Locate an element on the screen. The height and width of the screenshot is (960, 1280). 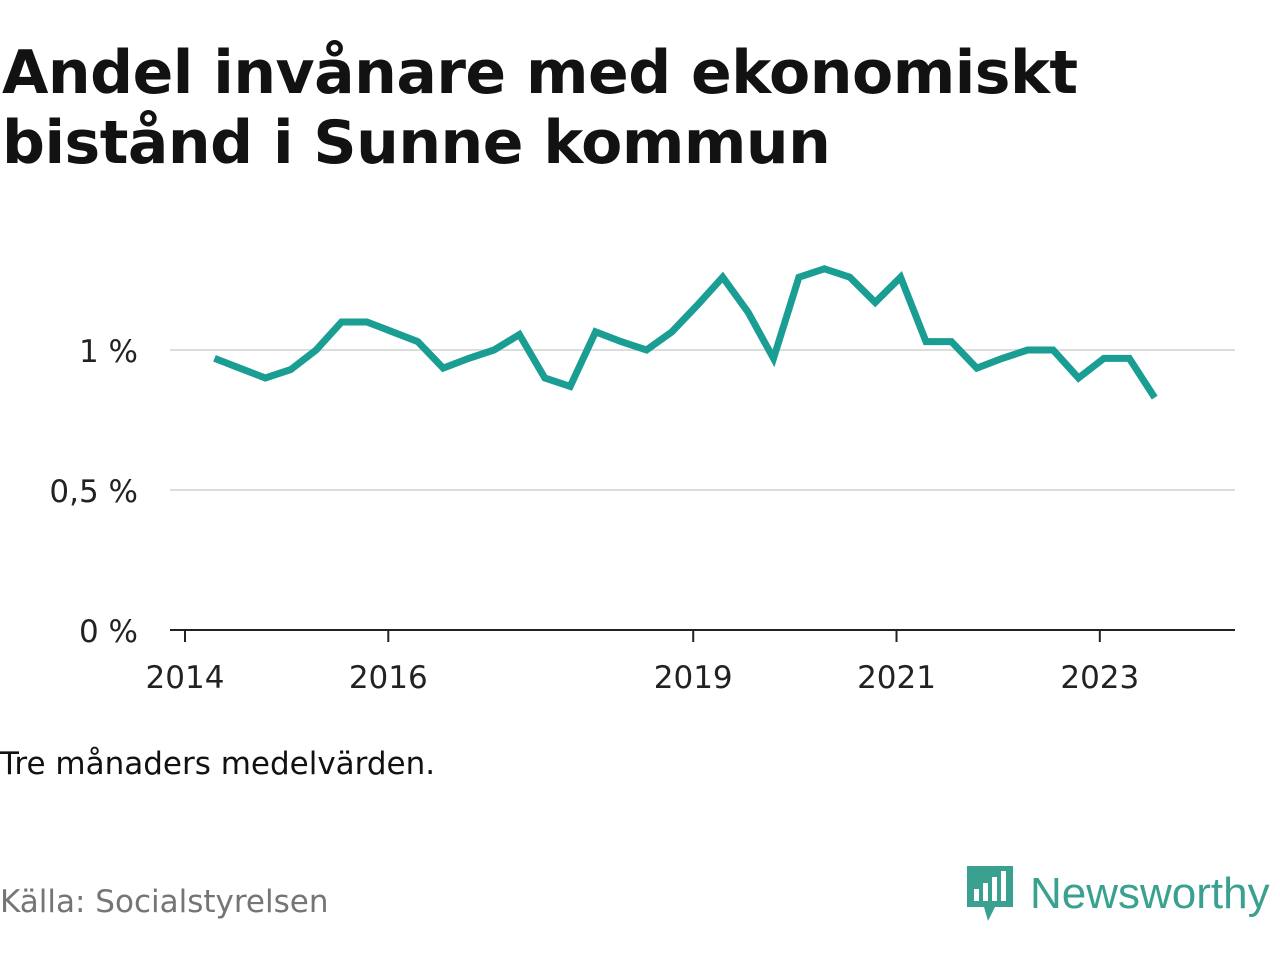
x-axis-ticks: 2014 2016 2019 2021 2023 is located at coordinates (642, 663).